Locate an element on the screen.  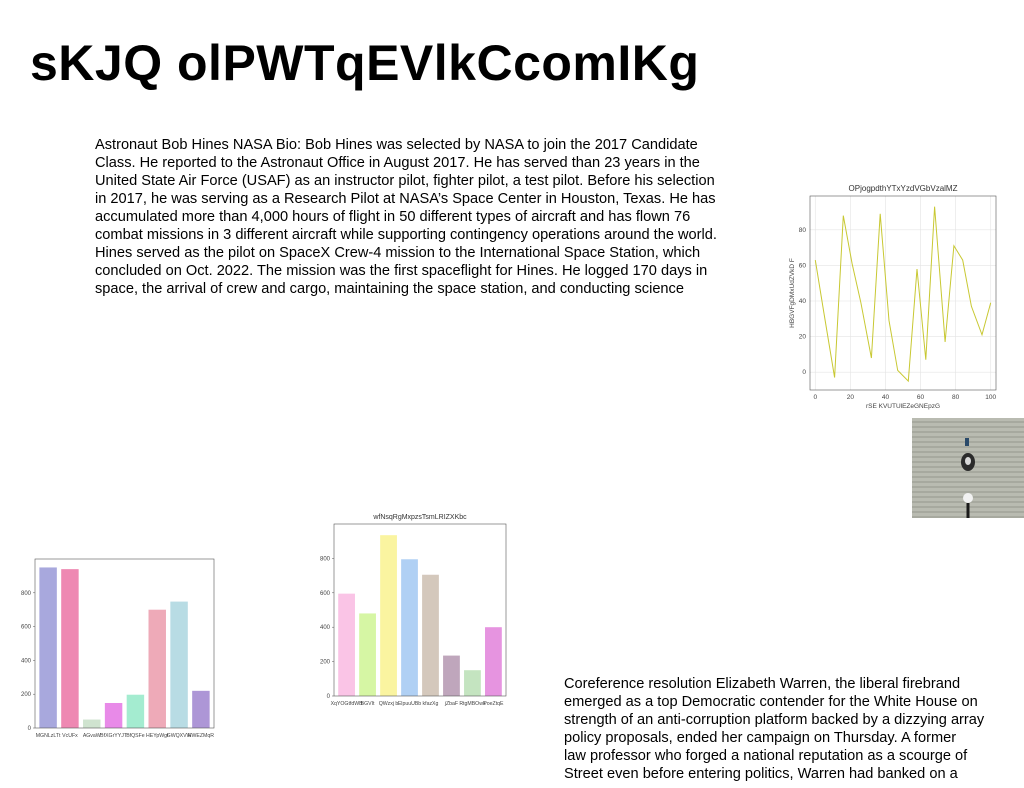
x-tick-label: AGvaW is located at coordinates (92, 736).